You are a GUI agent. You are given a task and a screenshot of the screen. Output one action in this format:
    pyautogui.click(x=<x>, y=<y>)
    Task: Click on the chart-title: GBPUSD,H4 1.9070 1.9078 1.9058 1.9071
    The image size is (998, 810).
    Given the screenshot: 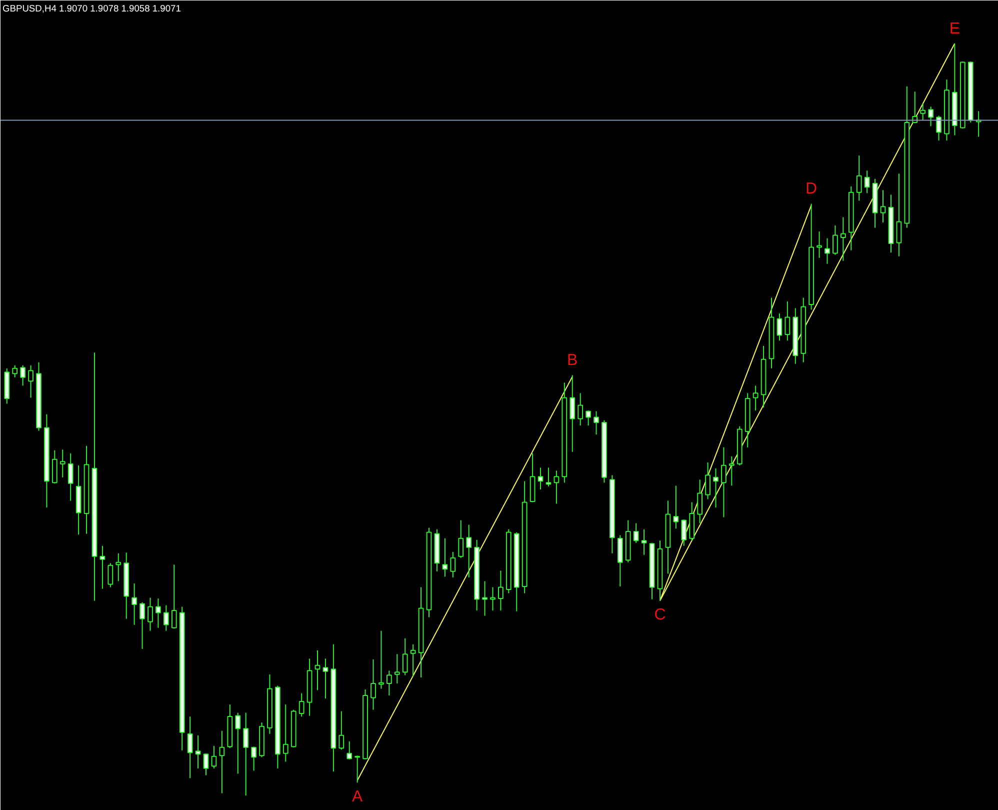 What is the action you would take?
    pyautogui.click(x=91, y=9)
    